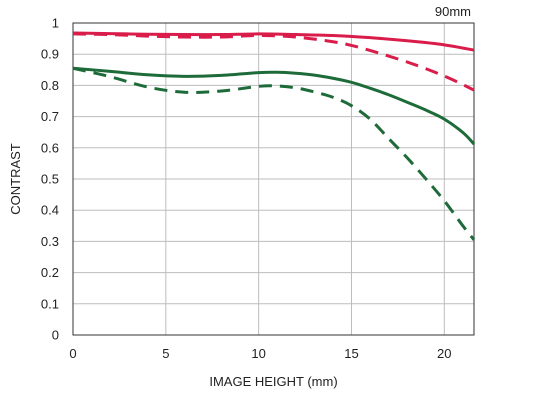 The height and width of the screenshot is (400, 533). What do you see at coordinates (50, 210) in the screenshot?
I see `y-tick-label: 0.4` at bounding box center [50, 210].